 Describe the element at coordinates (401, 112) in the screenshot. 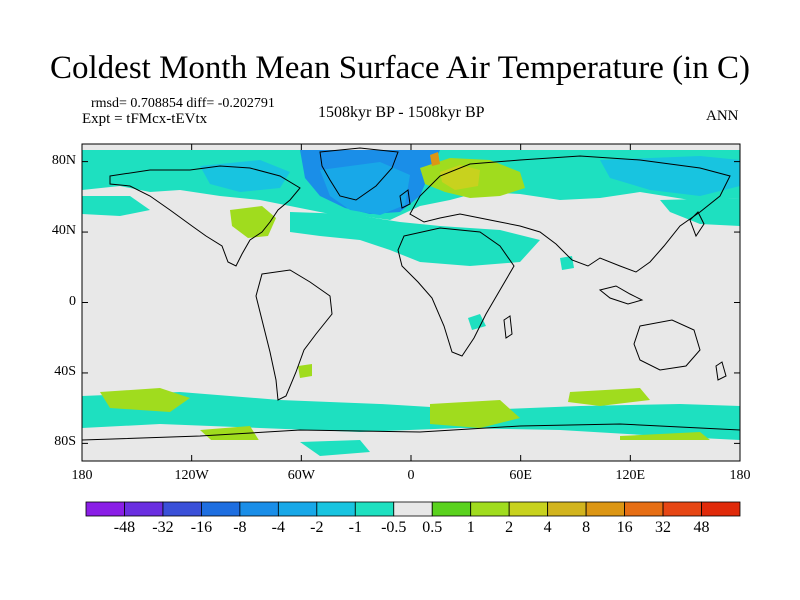

I see `period-text: 1508kyr BP - 1508kyr BP` at that location.